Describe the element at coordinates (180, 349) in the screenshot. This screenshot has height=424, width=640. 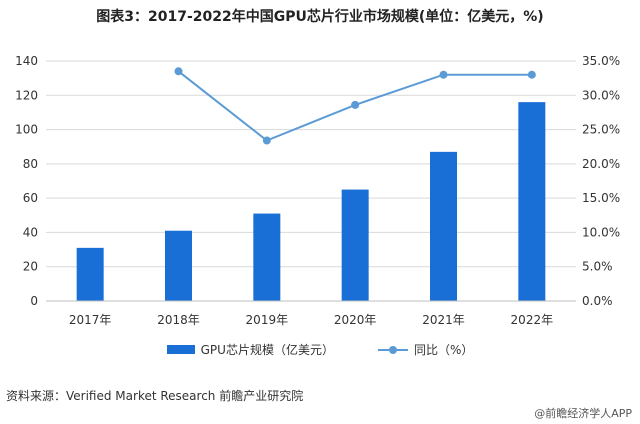
I see `legend-bar-swatch` at that location.